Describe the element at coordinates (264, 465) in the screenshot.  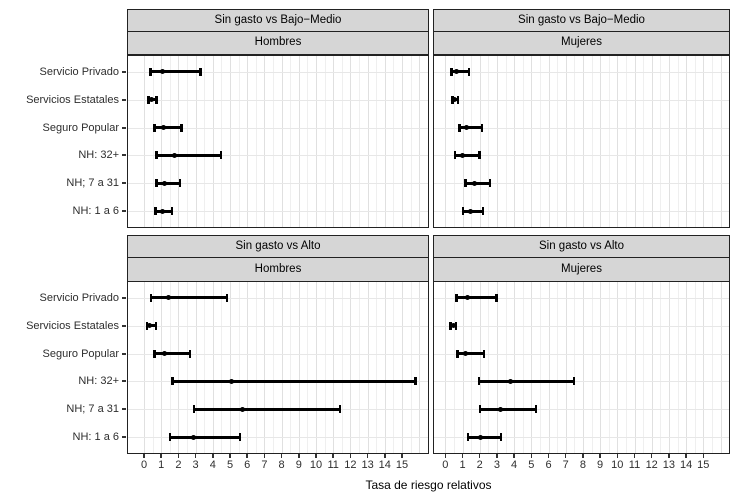
I see `x-axis-tick-label: 7` at that location.